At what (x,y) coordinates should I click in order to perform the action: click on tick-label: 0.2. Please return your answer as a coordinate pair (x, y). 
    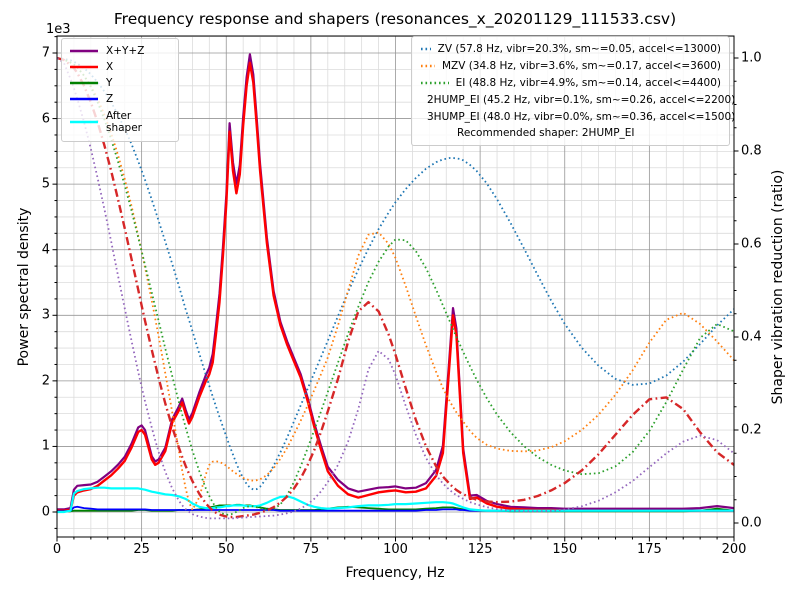
    Looking at the image, I should click on (751, 430).